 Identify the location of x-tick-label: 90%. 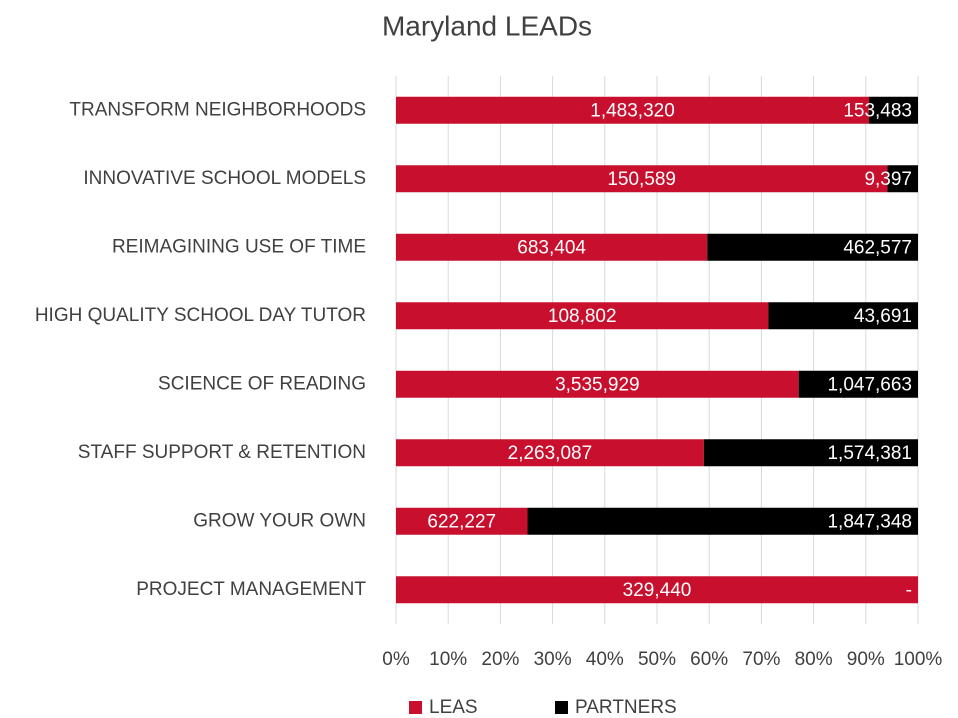
(866, 659).